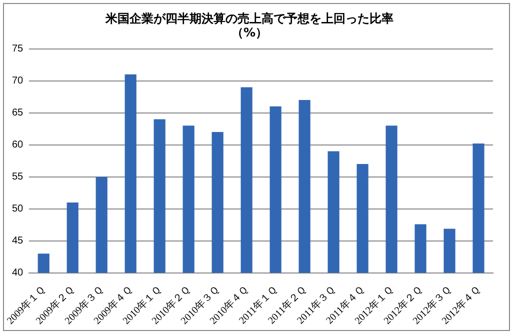 This screenshot has width=515, height=336. Describe the element at coordinates (18, 209) in the screenshot. I see `y-tick-label: 50` at that location.